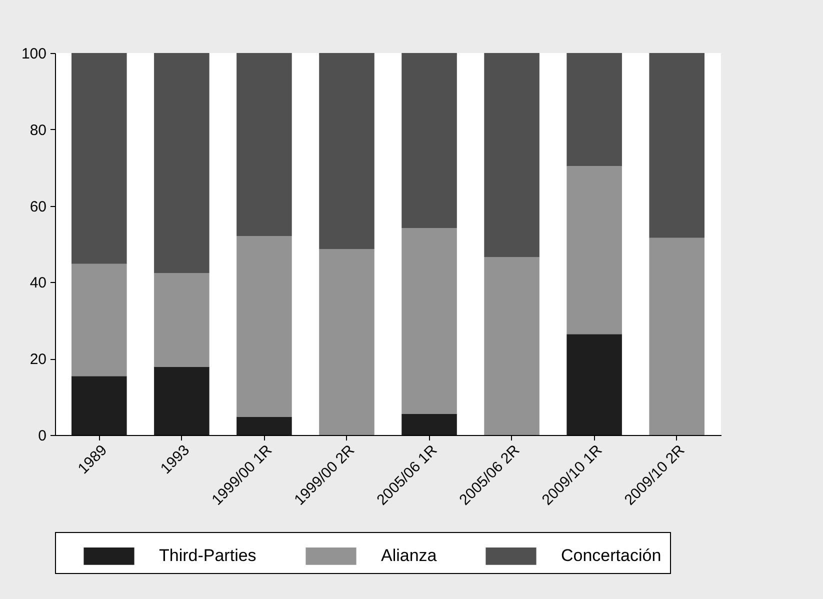 This screenshot has width=823, height=599. What do you see at coordinates (38, 207) in the screenshot?
I see `y-tick-label: 60` at bounding box center [38, 207].